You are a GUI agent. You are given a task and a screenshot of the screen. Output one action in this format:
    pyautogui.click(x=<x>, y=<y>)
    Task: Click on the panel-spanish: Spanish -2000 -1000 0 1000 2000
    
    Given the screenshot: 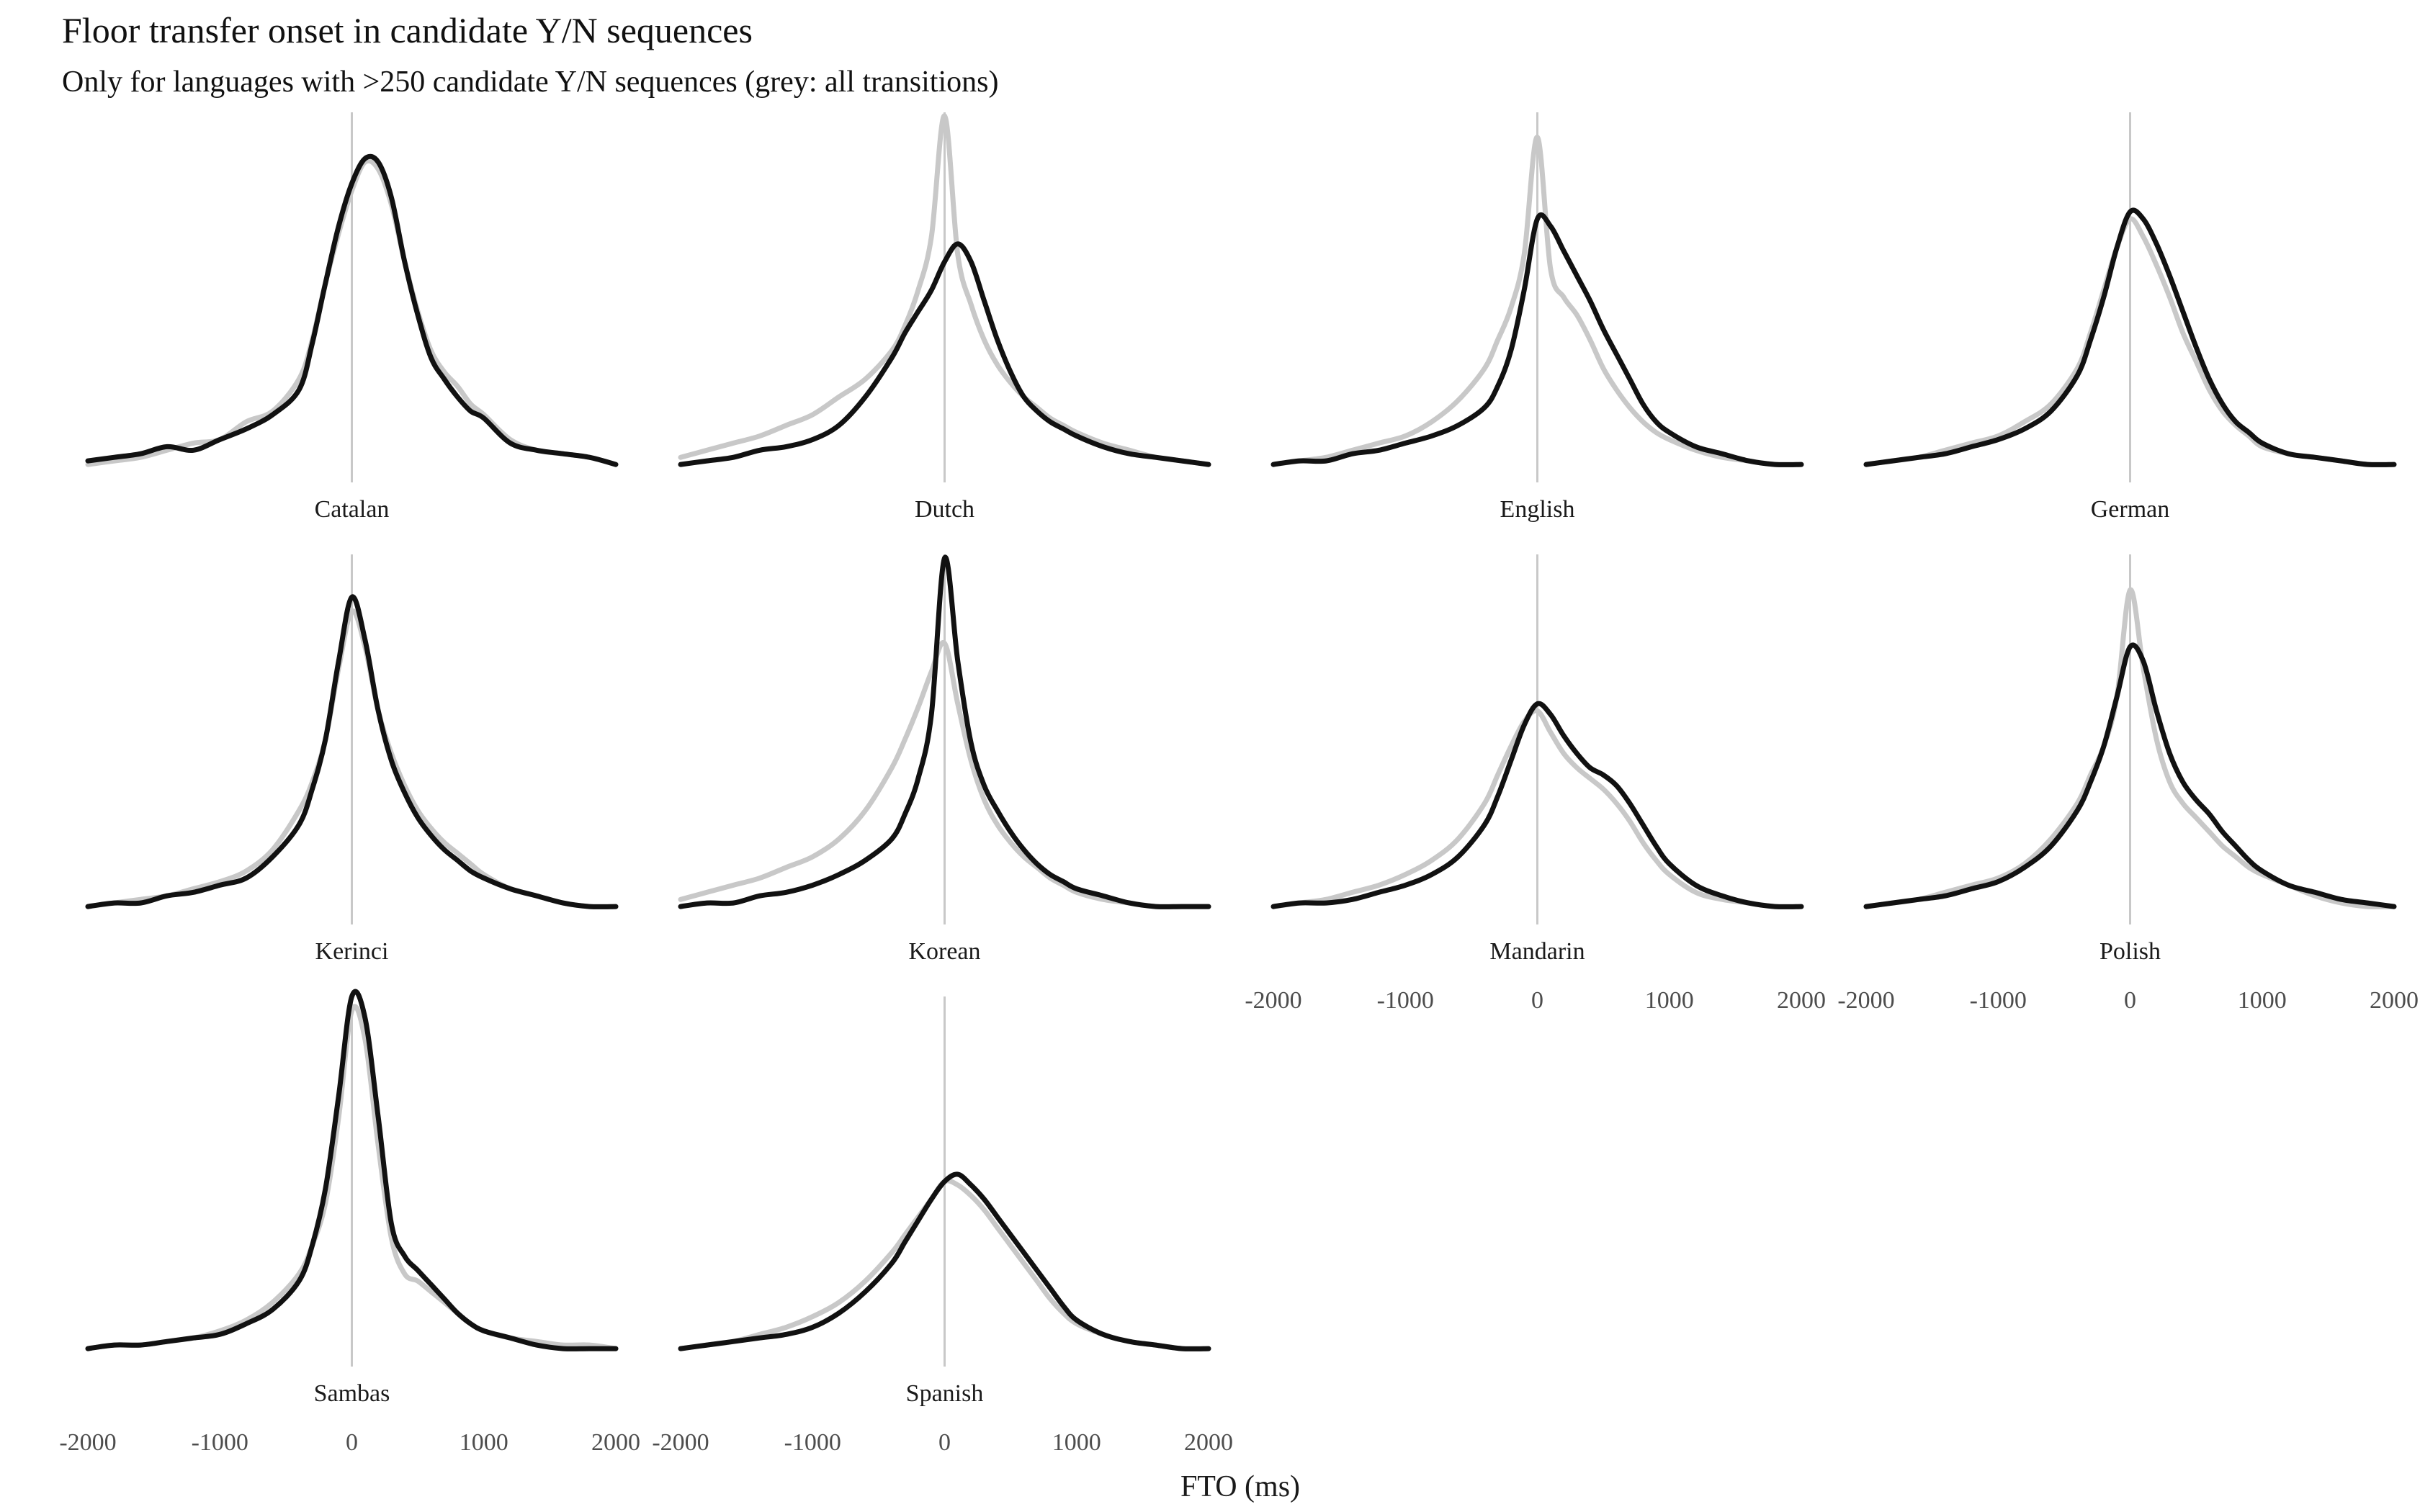 What is the action you would take?
    pyautogui.click(x=942, y=1226)
    